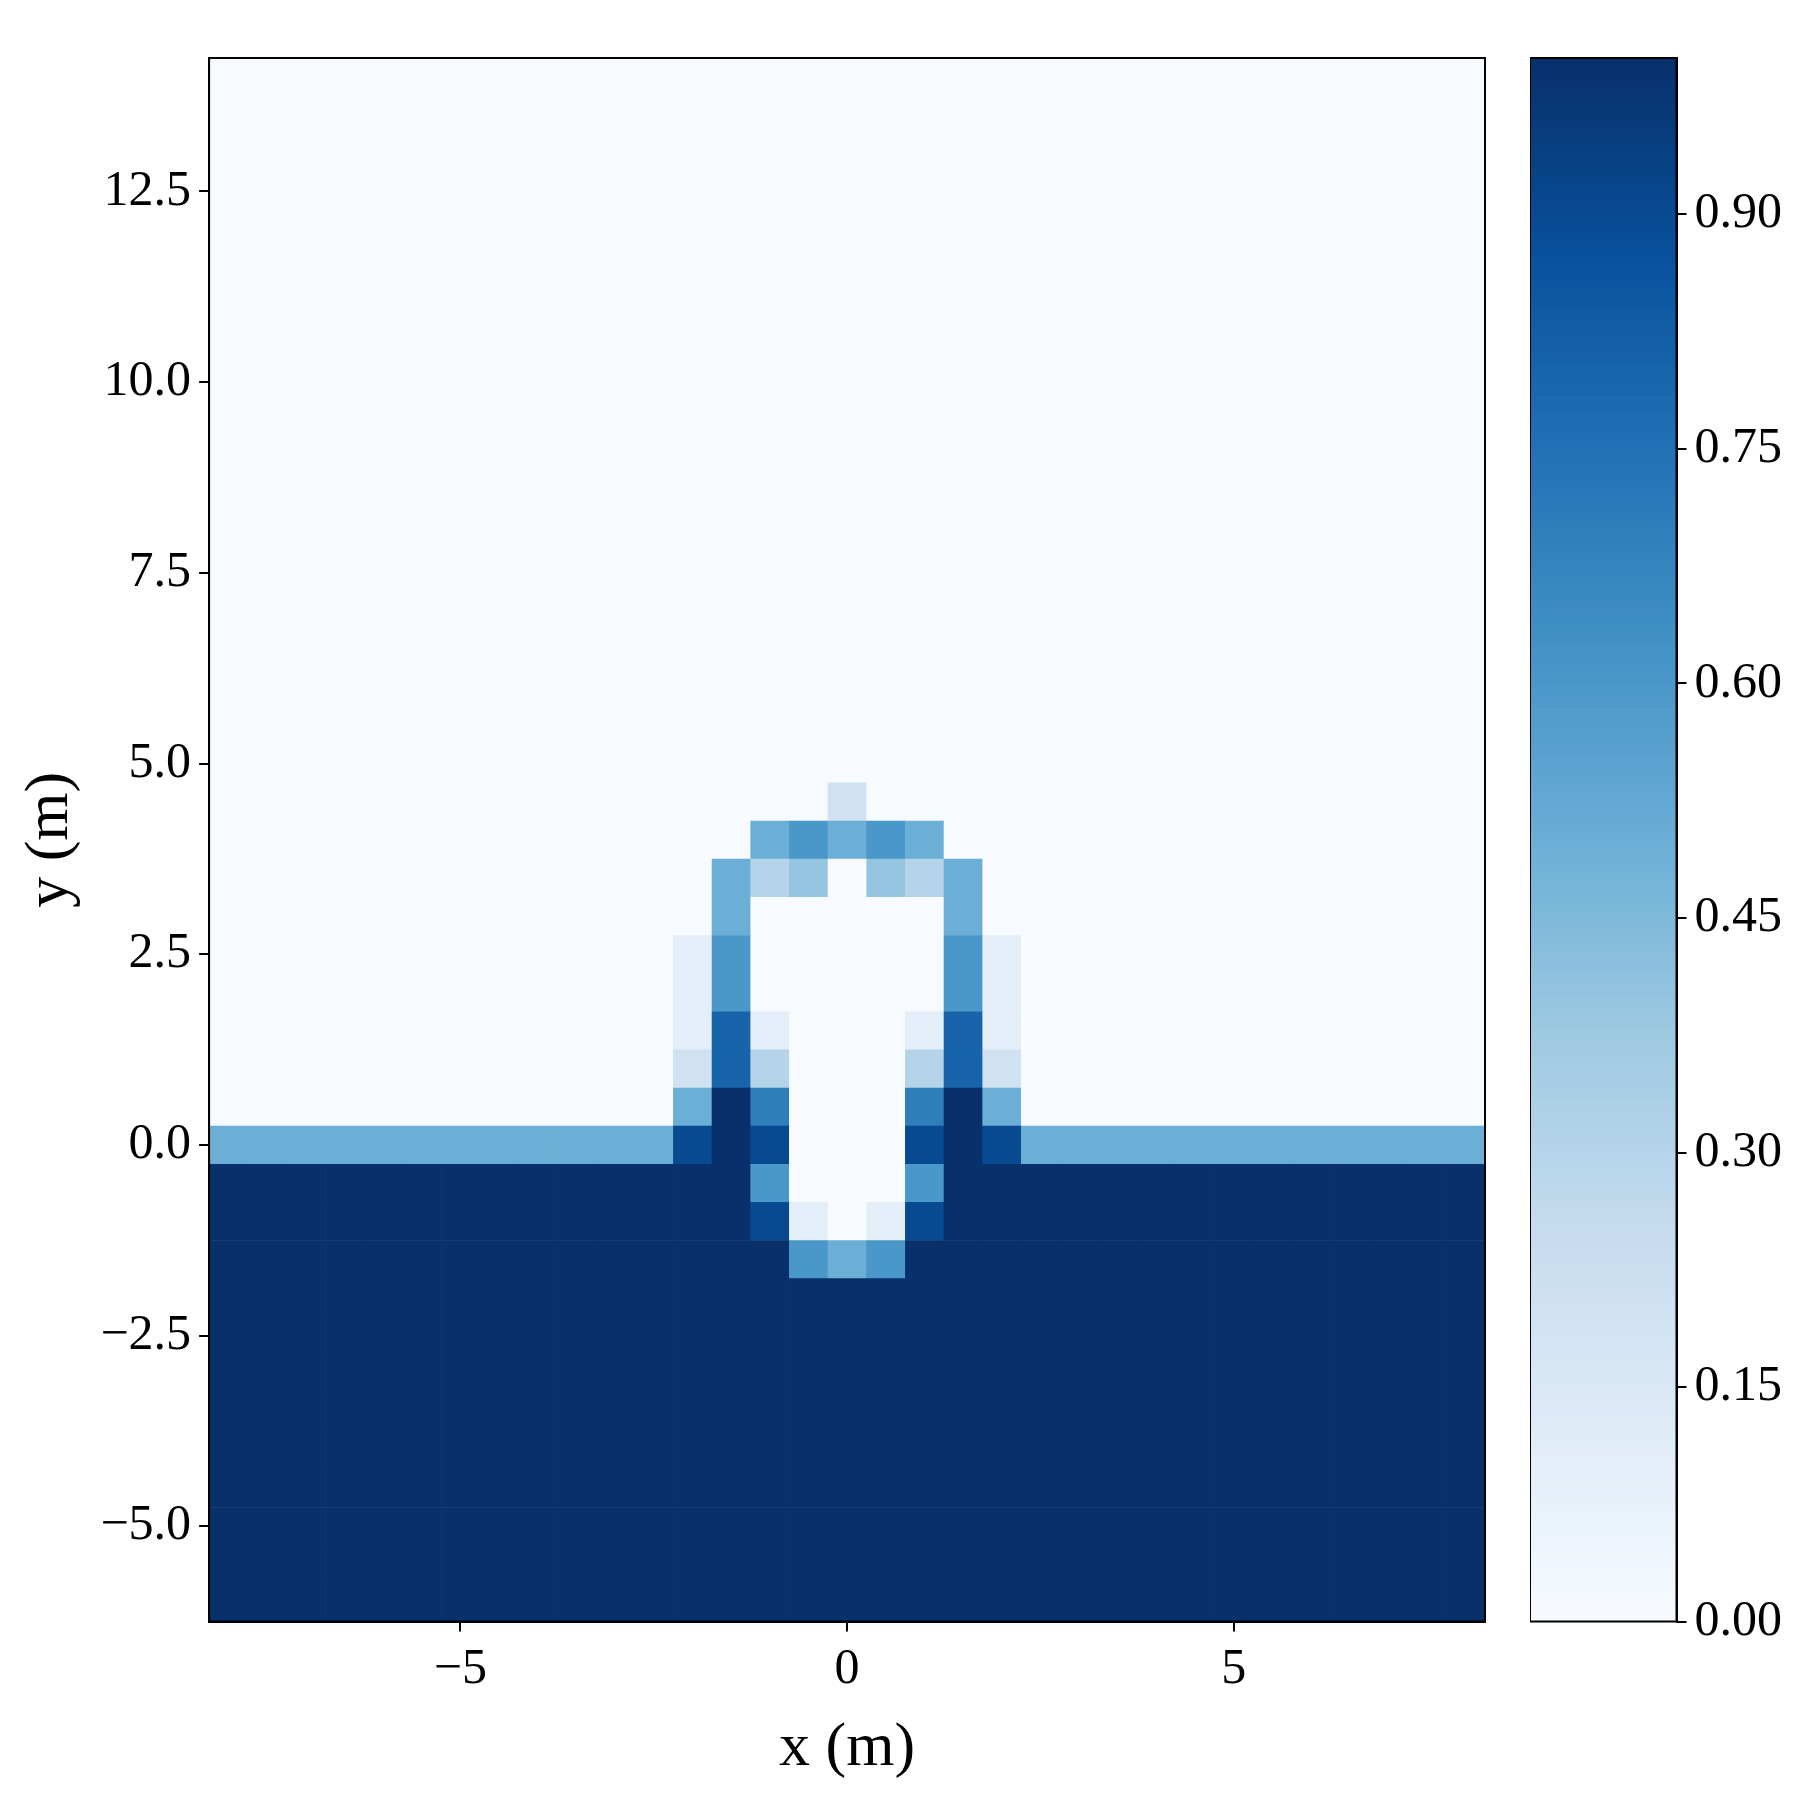 The image size is (1800, 1800). I want to click on y-tick-label: −5.0, so click(146, 1522).